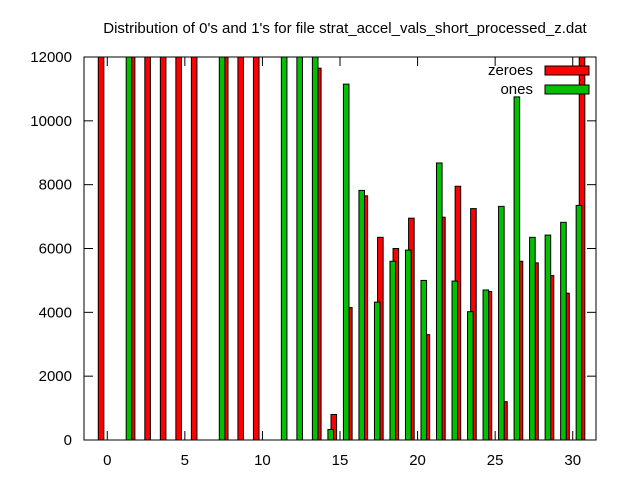 The width and height of the screenshot is (640, 480). Describe the element at coordinates (55, 376) in the screenshot. I see `y-tick-label: 2000` at that location.